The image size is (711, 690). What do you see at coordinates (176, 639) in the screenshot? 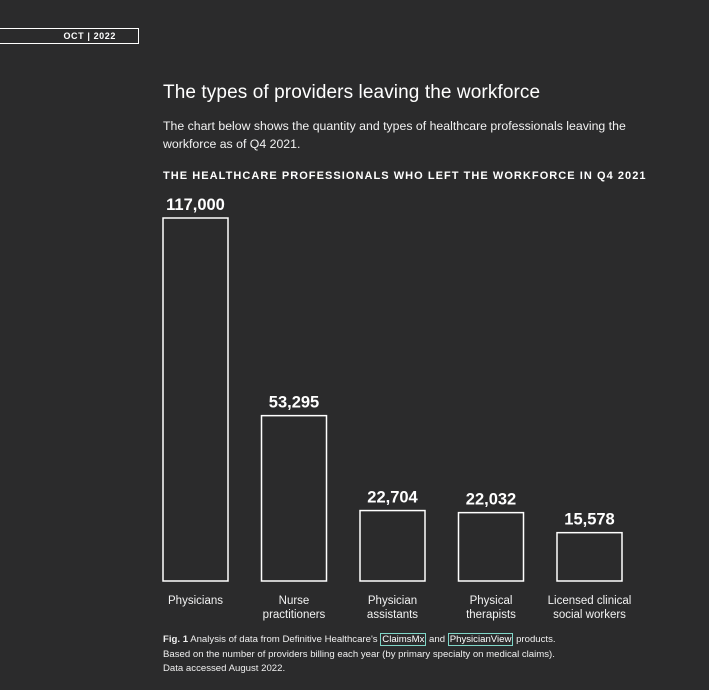
I see `figure-label: Fig. 1` at bounding box center [176, 639].